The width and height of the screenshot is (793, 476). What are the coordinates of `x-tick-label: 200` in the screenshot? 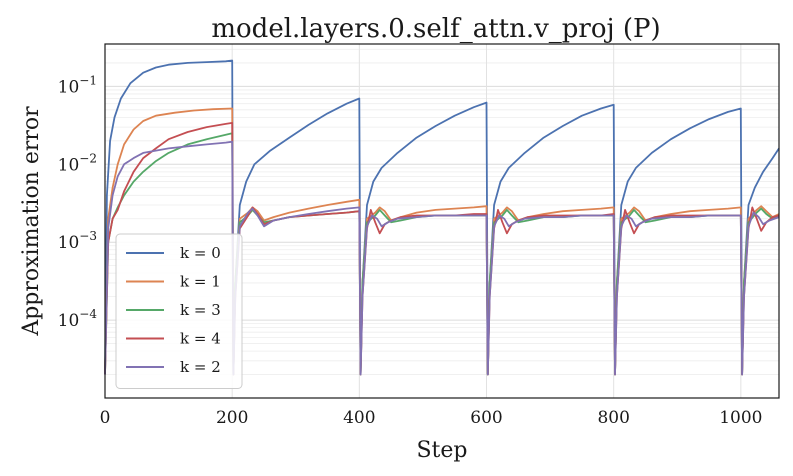 It's located at (232, 418).